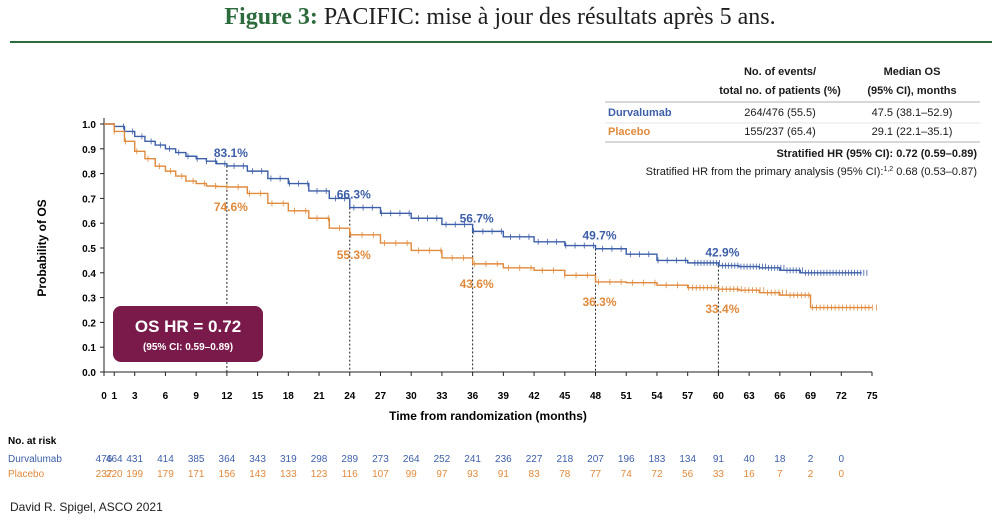 The width and height of the screenshot is (1000, 531). What do you see at coordinates (227, 474) in the screenshot?
I see `at-risk-value: 156` at bounding box center [227, 474].